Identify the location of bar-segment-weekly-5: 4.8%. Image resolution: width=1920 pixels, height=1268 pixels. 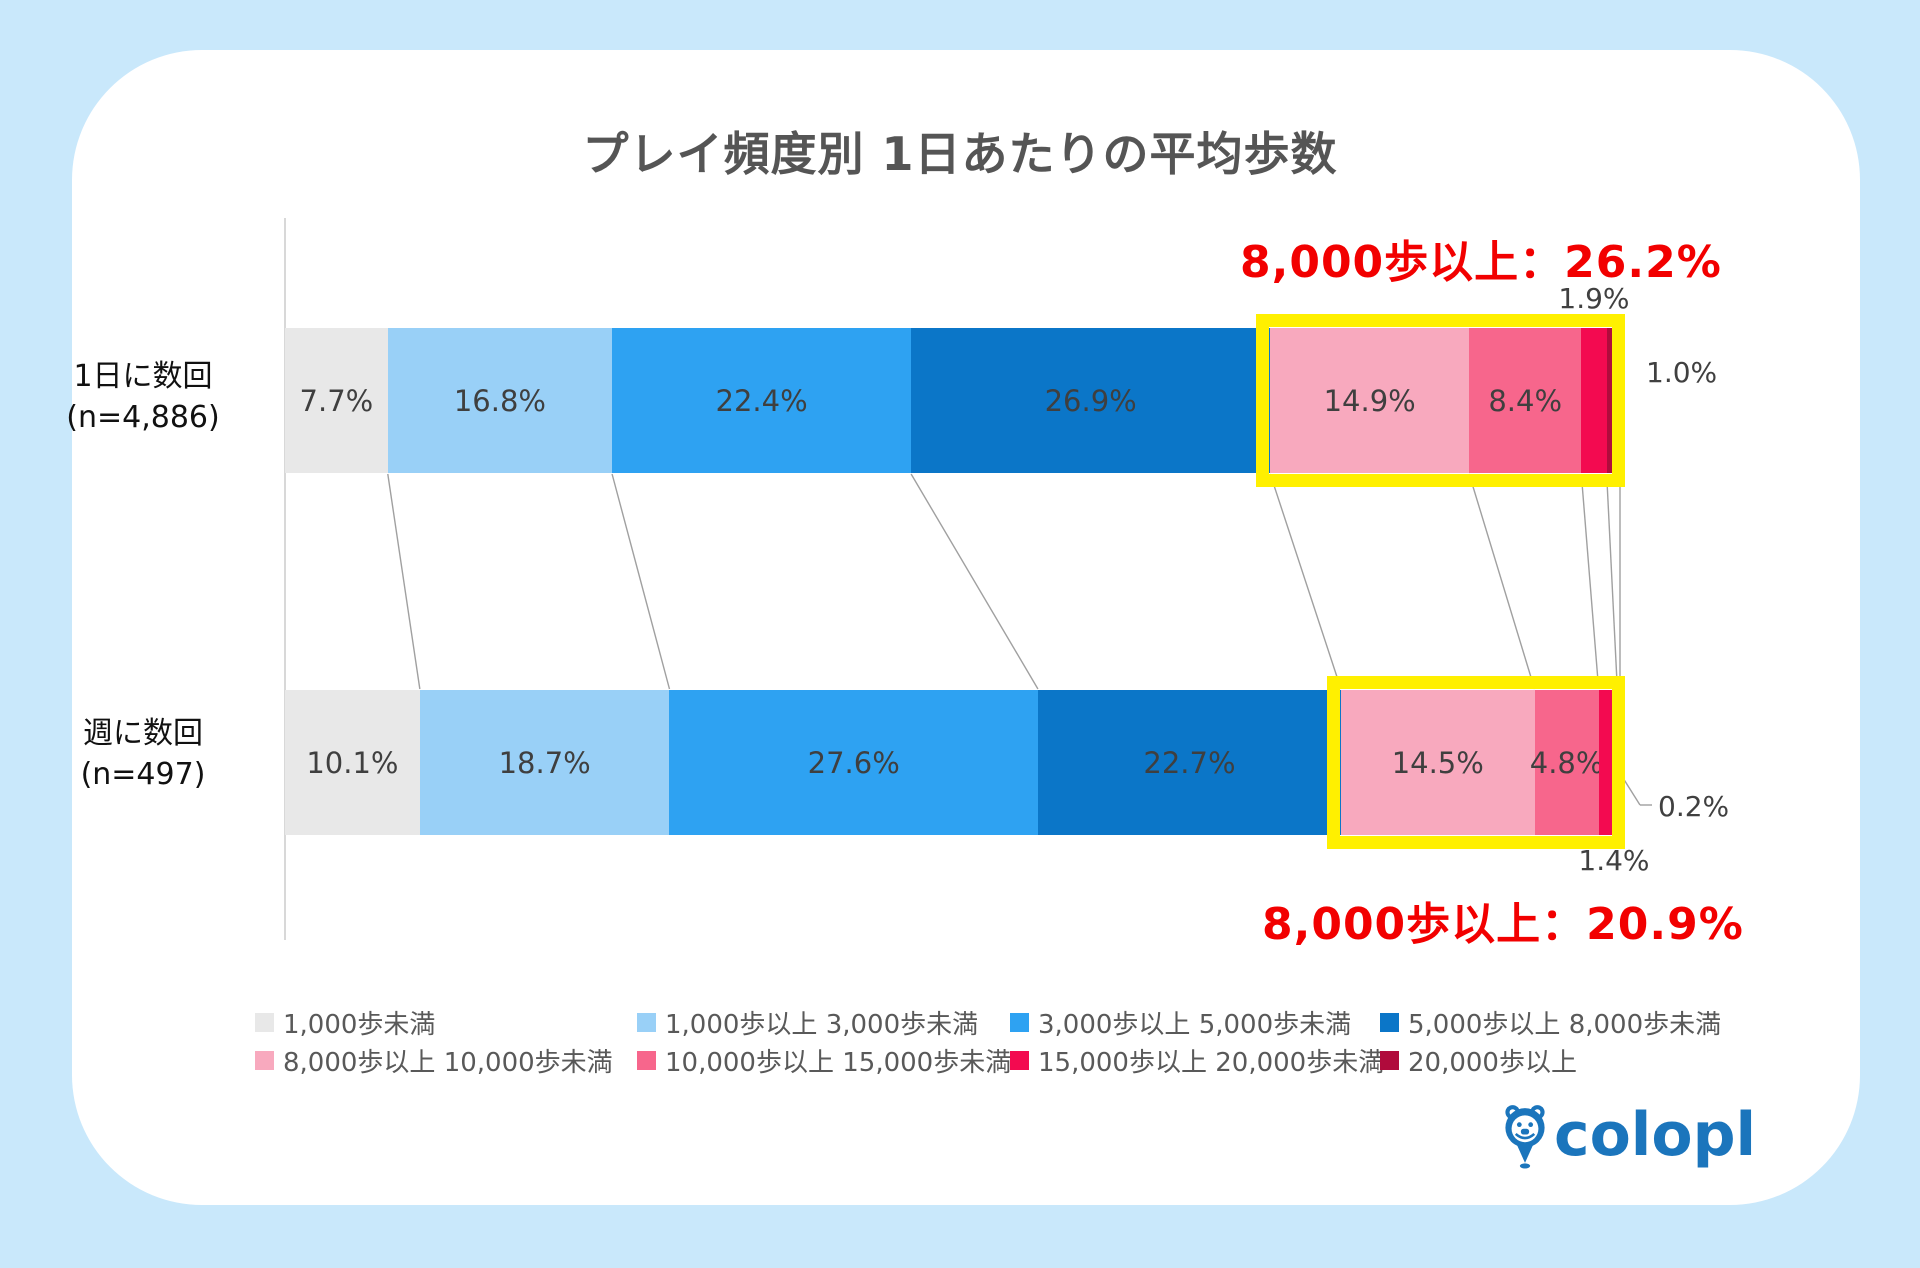
(1566, 762).